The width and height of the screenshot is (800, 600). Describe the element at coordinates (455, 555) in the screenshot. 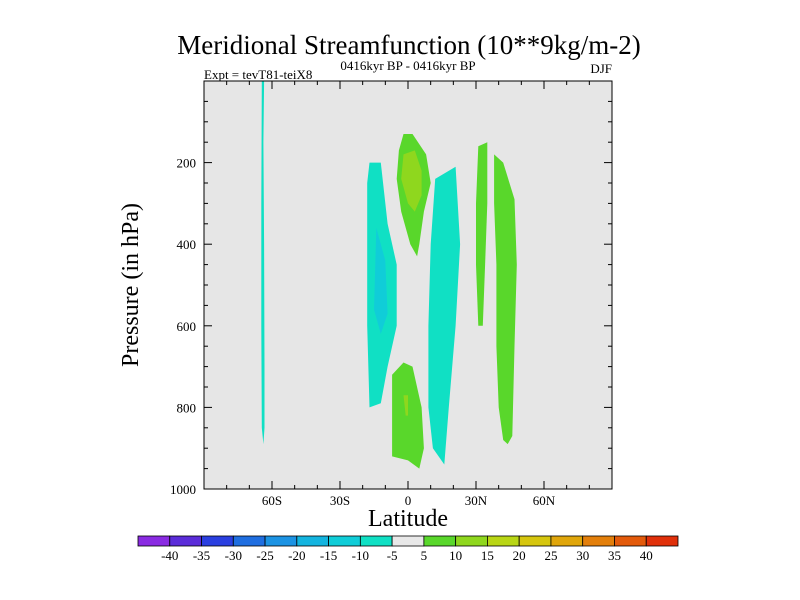

I see `colorbar-label: 10` at that location.